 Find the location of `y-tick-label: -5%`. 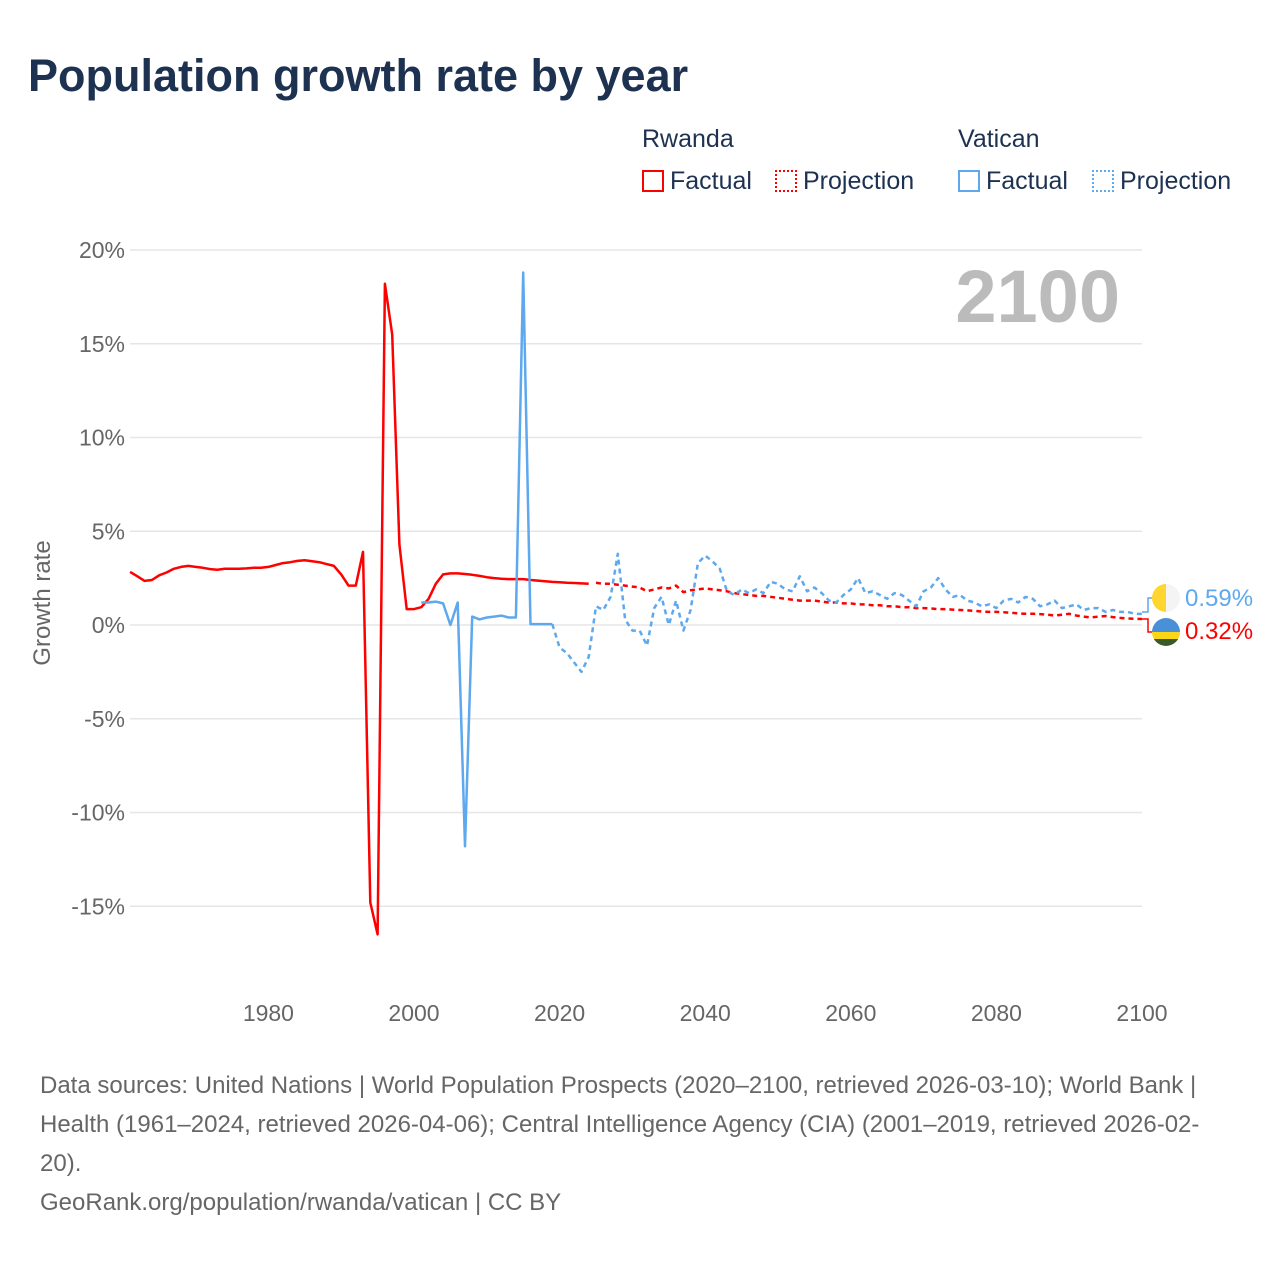

y-tick-label: -5% is located at coordinates (104, 719).